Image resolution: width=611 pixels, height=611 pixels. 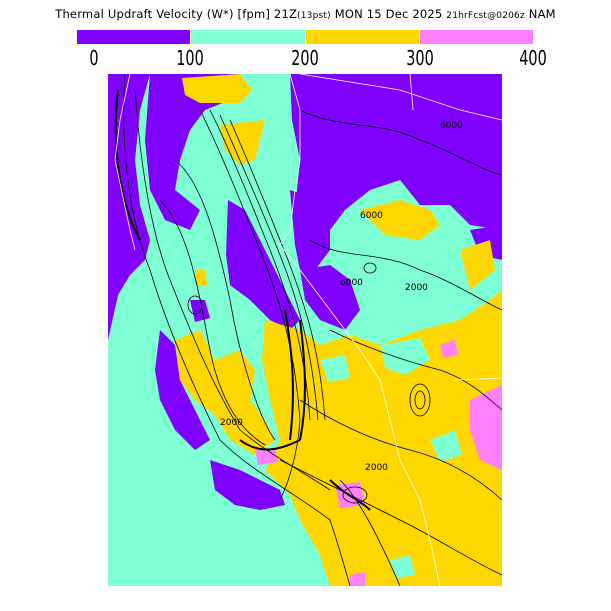 I want to click on legend-tick: 100, so click(x=190, y=58).